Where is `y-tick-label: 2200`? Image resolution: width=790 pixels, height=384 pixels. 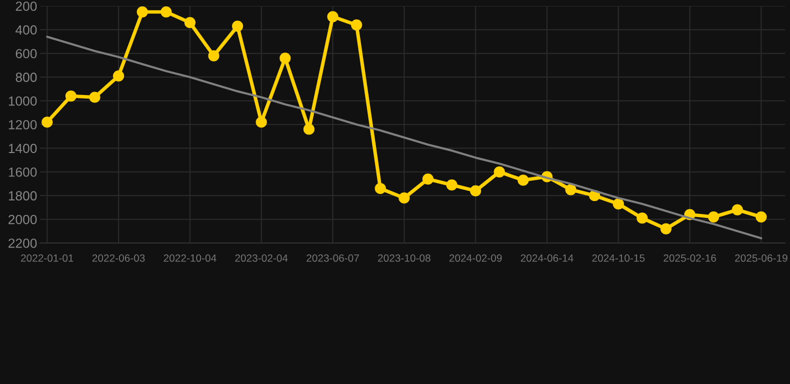
y-tick-label: 2200 is located at coordinates (22, 243).